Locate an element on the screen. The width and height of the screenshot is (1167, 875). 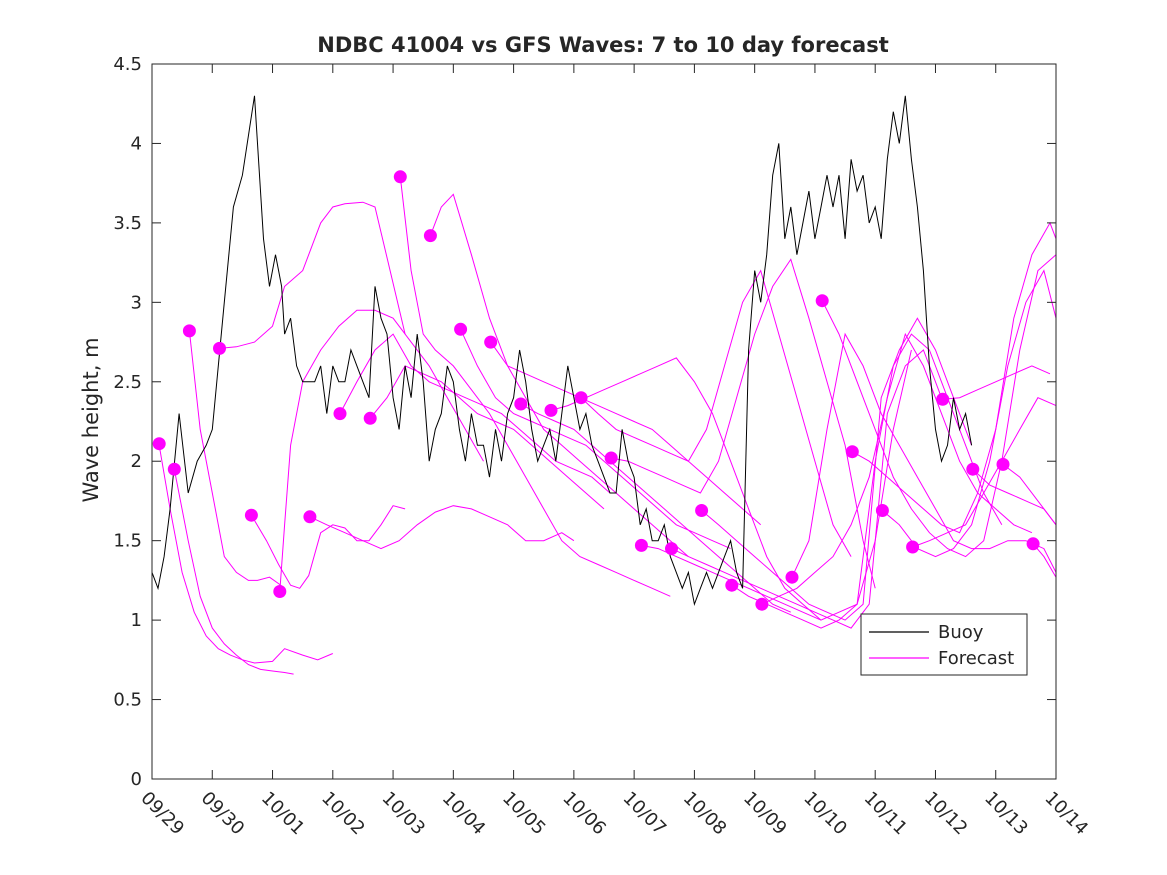
x-tick-label: 10/07 is located at coordinates (645, 814).